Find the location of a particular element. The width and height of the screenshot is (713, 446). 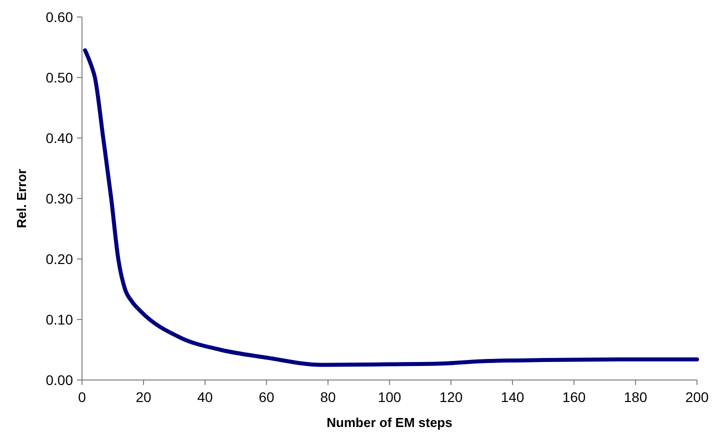

x-tick-label: 200 is located at coordinates (697, 397).